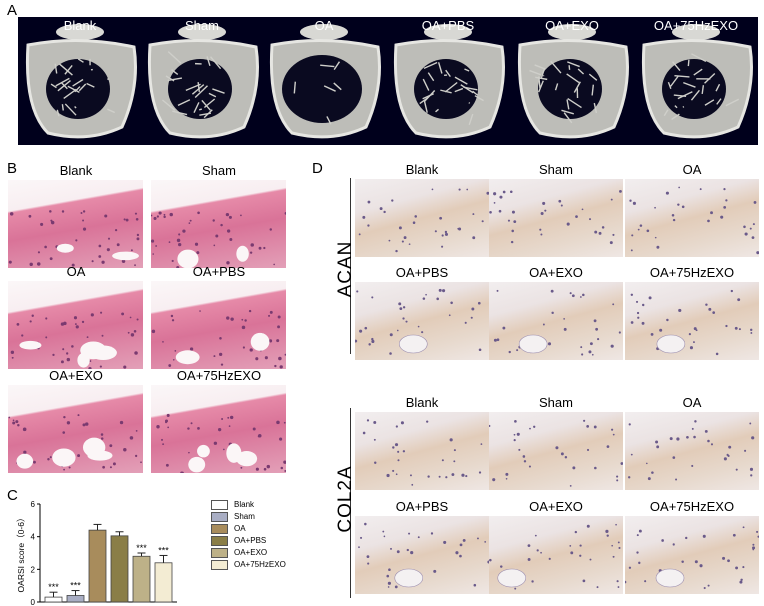  What do you see at coordinates (202, 25) in the screenshot?
I see `microct-tile-label: Sham` at bounding box center [202, 25].